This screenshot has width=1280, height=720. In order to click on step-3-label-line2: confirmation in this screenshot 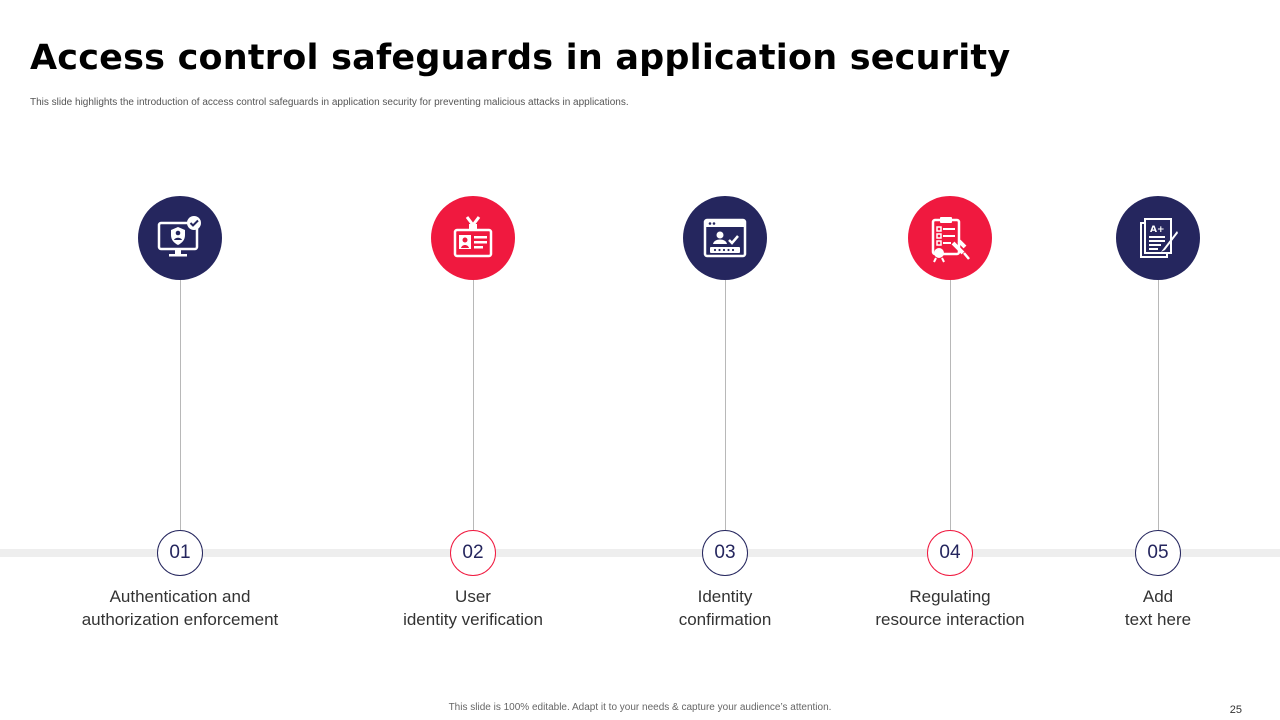, I will do `click(725, 619)`.